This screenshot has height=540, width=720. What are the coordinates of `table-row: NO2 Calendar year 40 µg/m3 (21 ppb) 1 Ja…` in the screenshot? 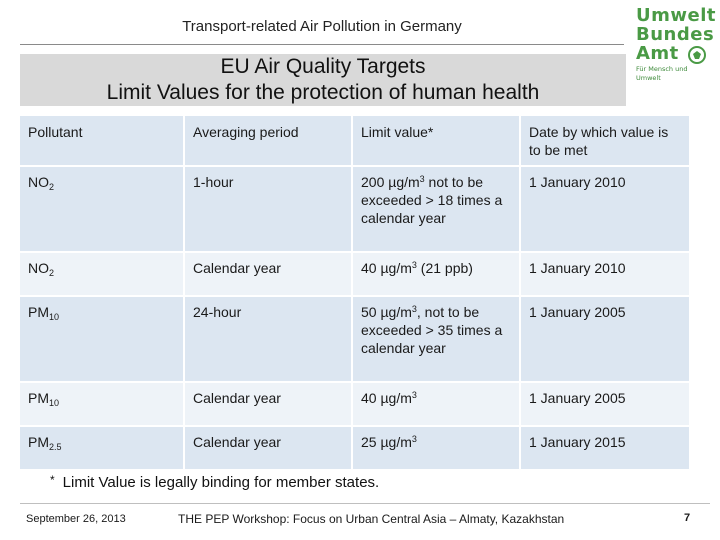 It's located at (355, 274).